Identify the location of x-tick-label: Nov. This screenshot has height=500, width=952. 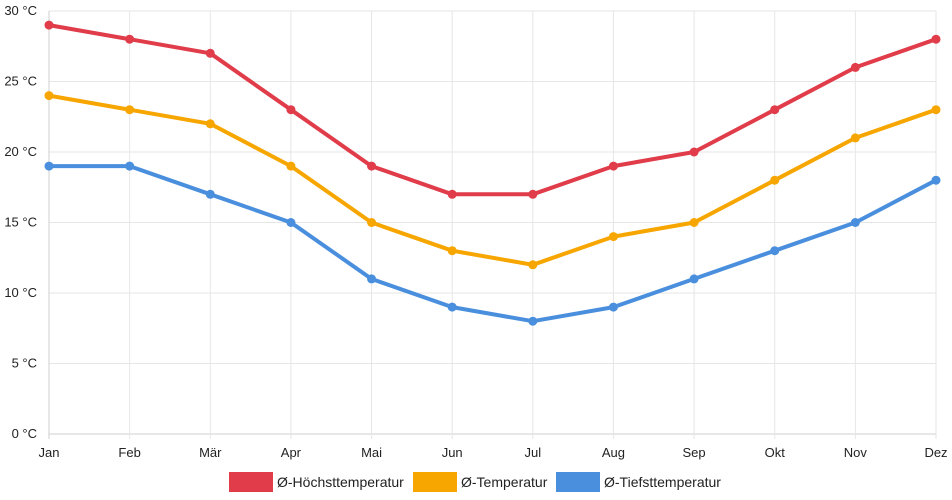
(856, 452).